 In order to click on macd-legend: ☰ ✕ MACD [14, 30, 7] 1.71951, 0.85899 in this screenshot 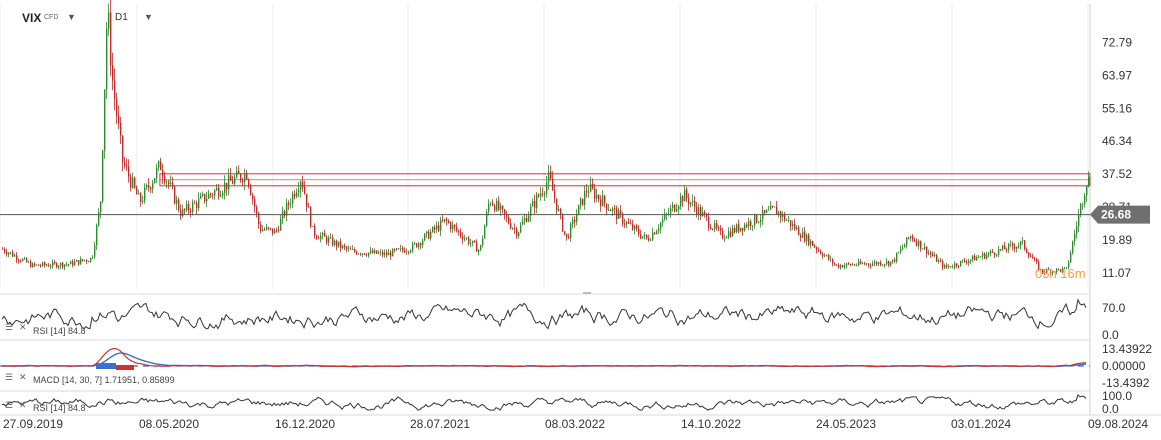, I will do `click(90, 378)`.